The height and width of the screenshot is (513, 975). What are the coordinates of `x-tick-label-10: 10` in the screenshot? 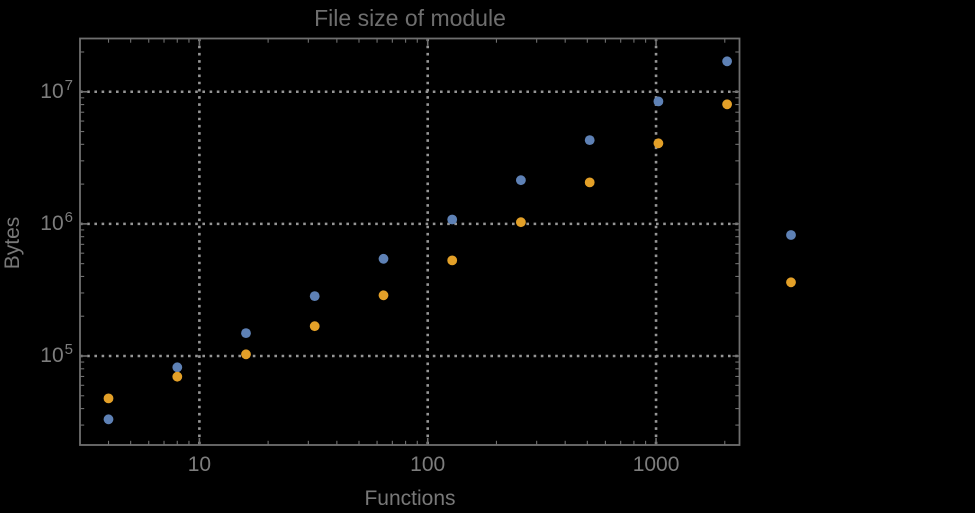 It's located at (199, 464).